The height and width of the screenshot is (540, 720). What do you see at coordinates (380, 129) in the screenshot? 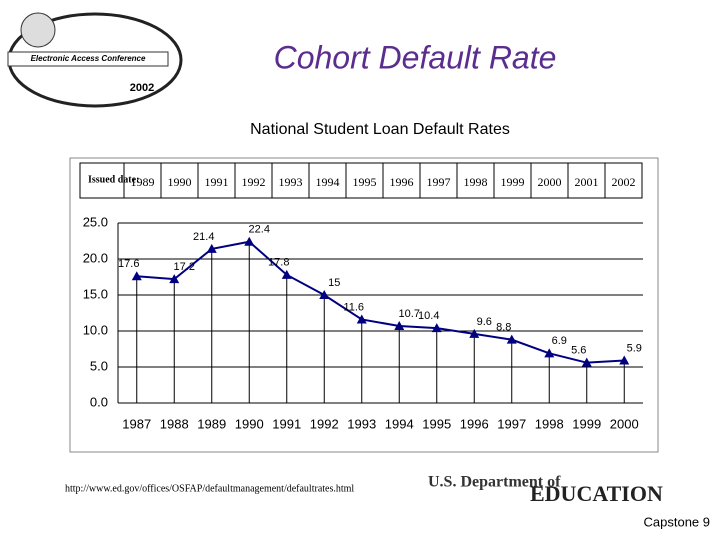
I see `chart-title: National Student Loan Default Rates` at bounding box center [380, 129].